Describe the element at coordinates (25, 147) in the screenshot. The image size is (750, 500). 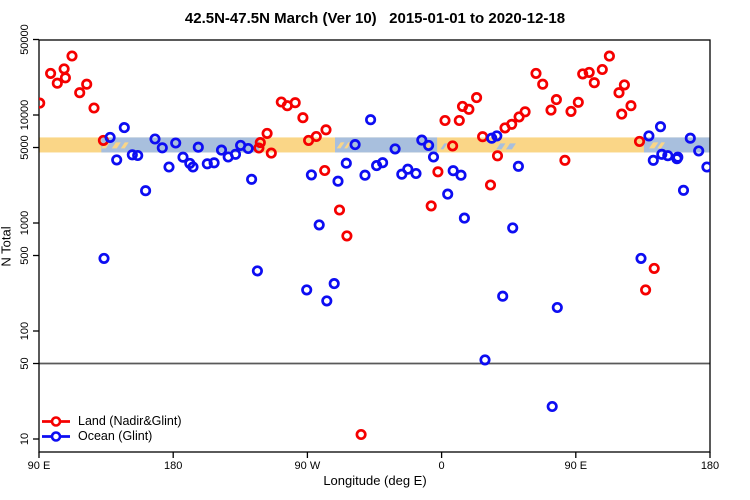
I see `y-tick-label: 5000` at that location.